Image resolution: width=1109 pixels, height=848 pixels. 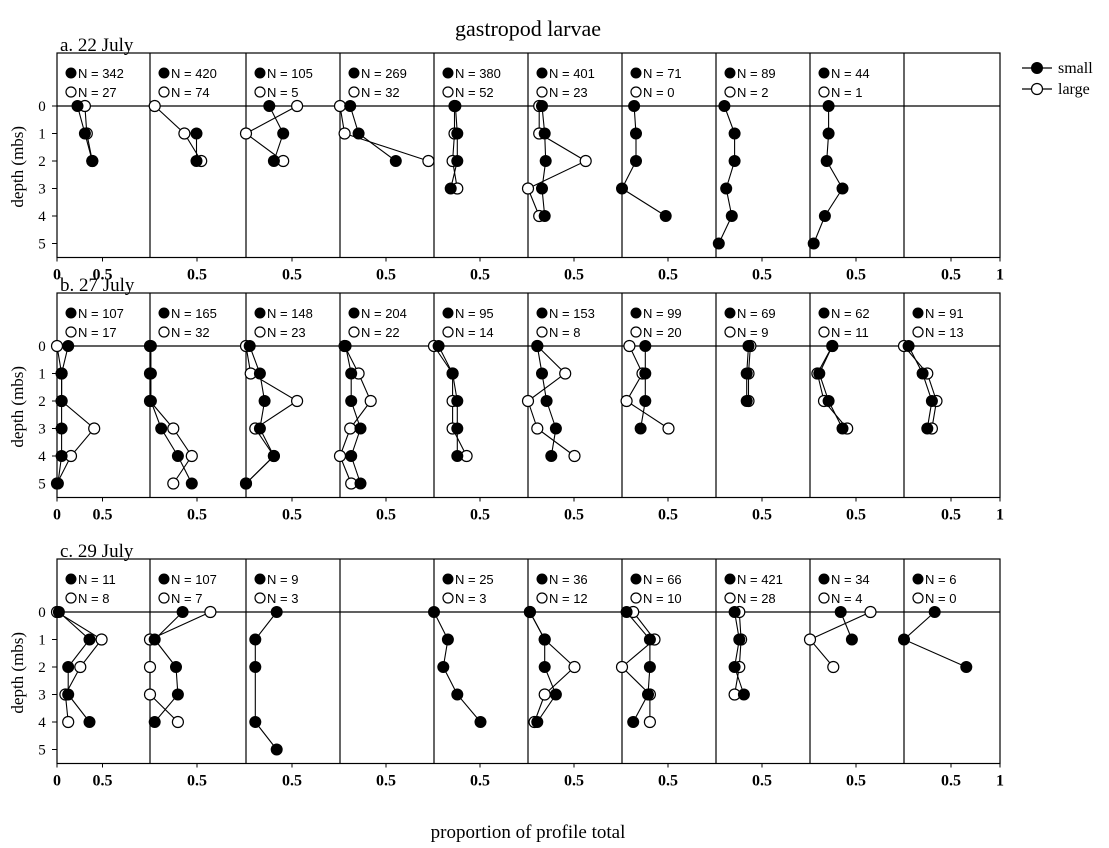 I want to click on panel: N = 44 N = 1, so click(x=838, y=158).